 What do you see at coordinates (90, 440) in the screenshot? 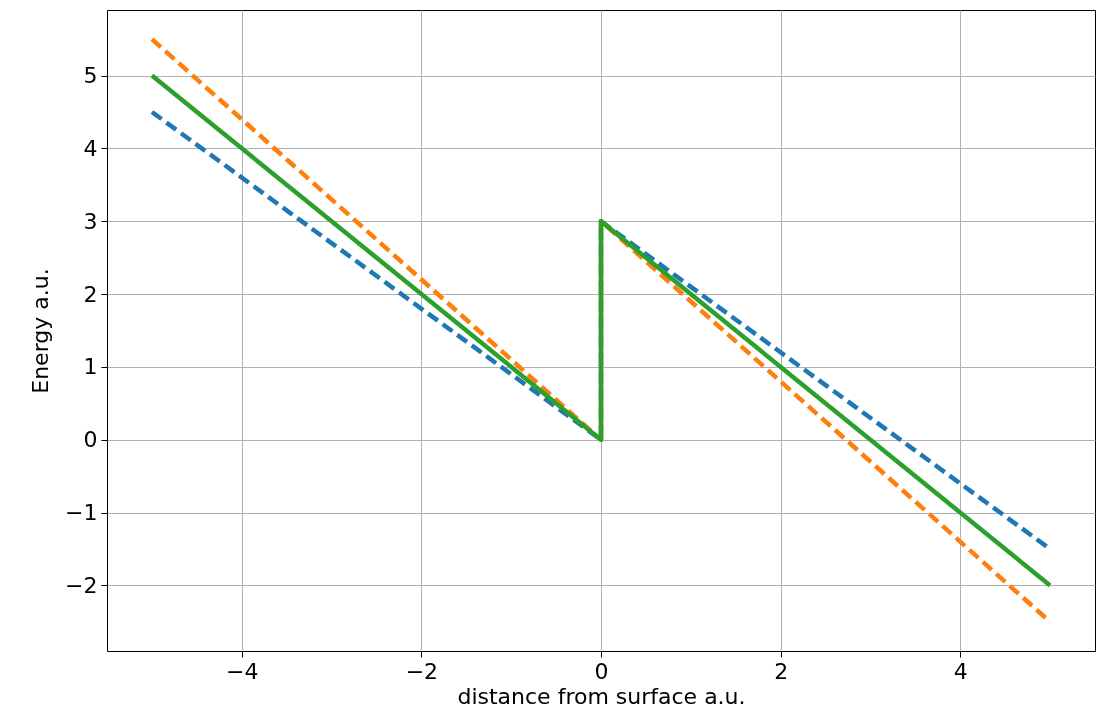
I see `y-tick-label: 0` at bounding box center [90, 440].